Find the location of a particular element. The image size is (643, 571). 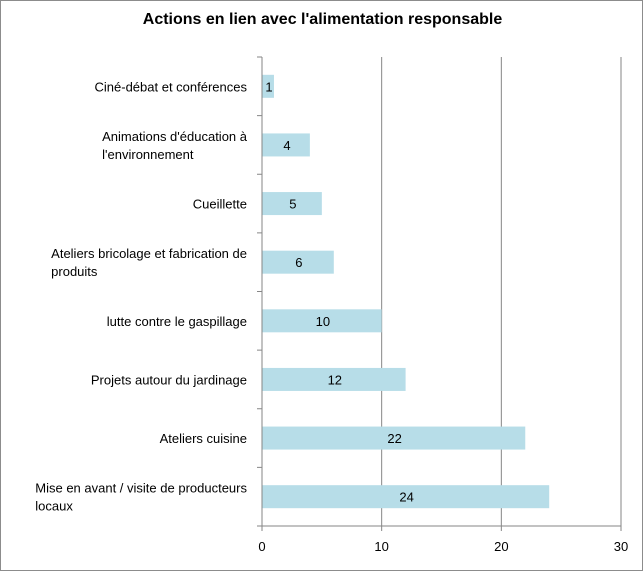

x-tick-label: 0 is located at coordinates (261, 546).